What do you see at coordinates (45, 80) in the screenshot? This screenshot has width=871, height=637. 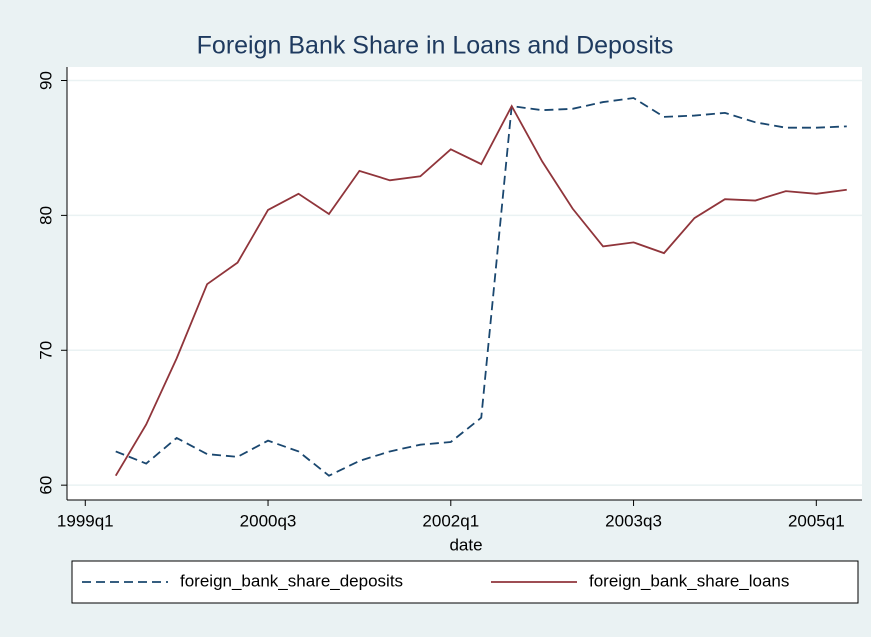 I see `y-tick-label: 90` at bounding box center [45, 80].